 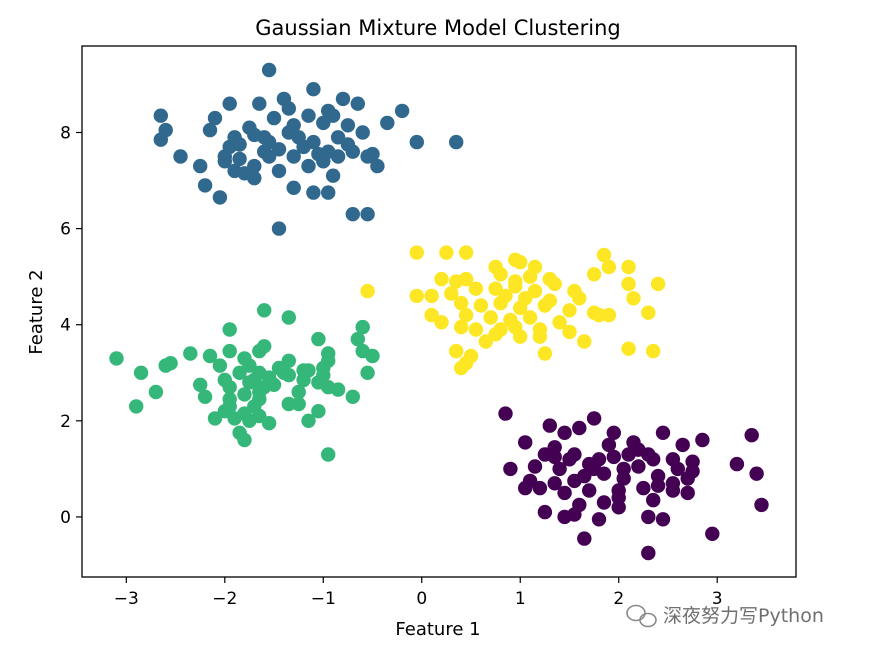 I want to click on y-tick-label: 6, so click(x=65, y=230).